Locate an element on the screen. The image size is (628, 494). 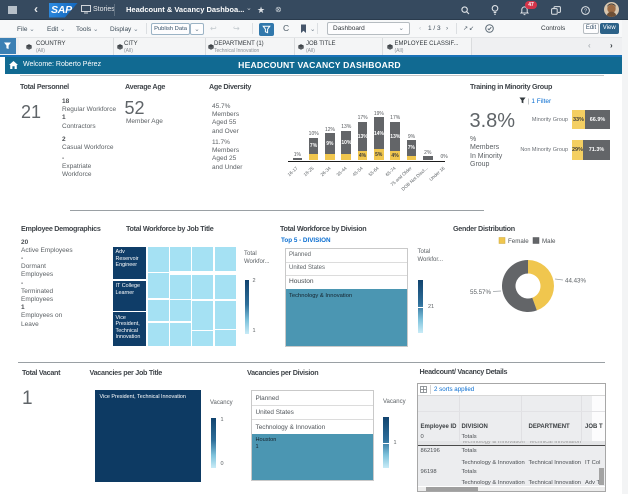
svg-text: Female is located at coordinates (518, 241).